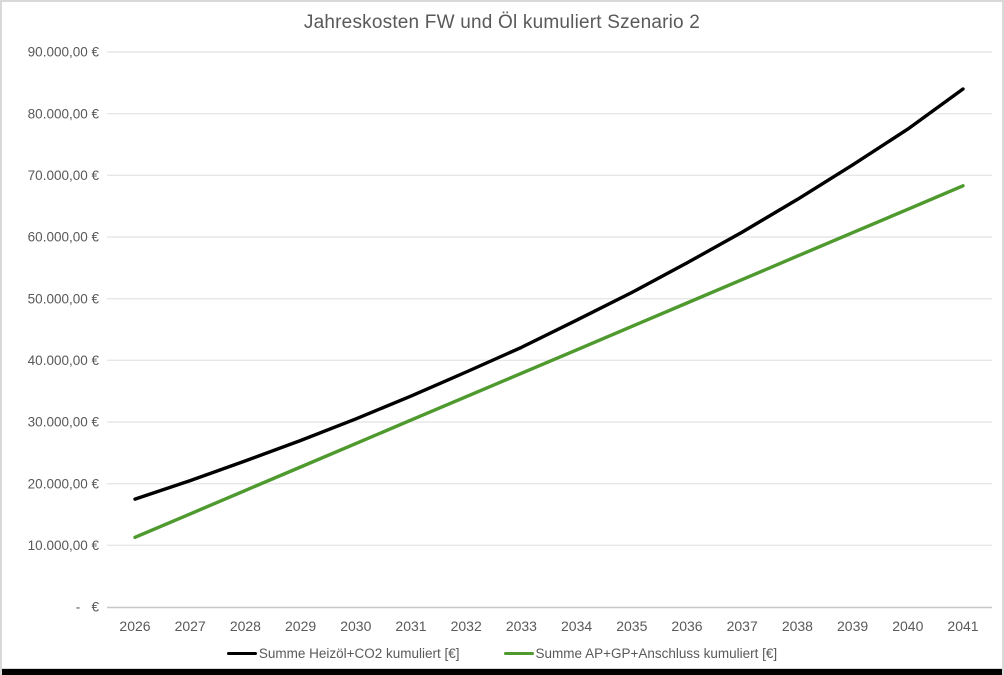 The height and width of the screenshot is (675, 1004). I want to click on x-axis-tick-label: 2041, so click(962, 626).